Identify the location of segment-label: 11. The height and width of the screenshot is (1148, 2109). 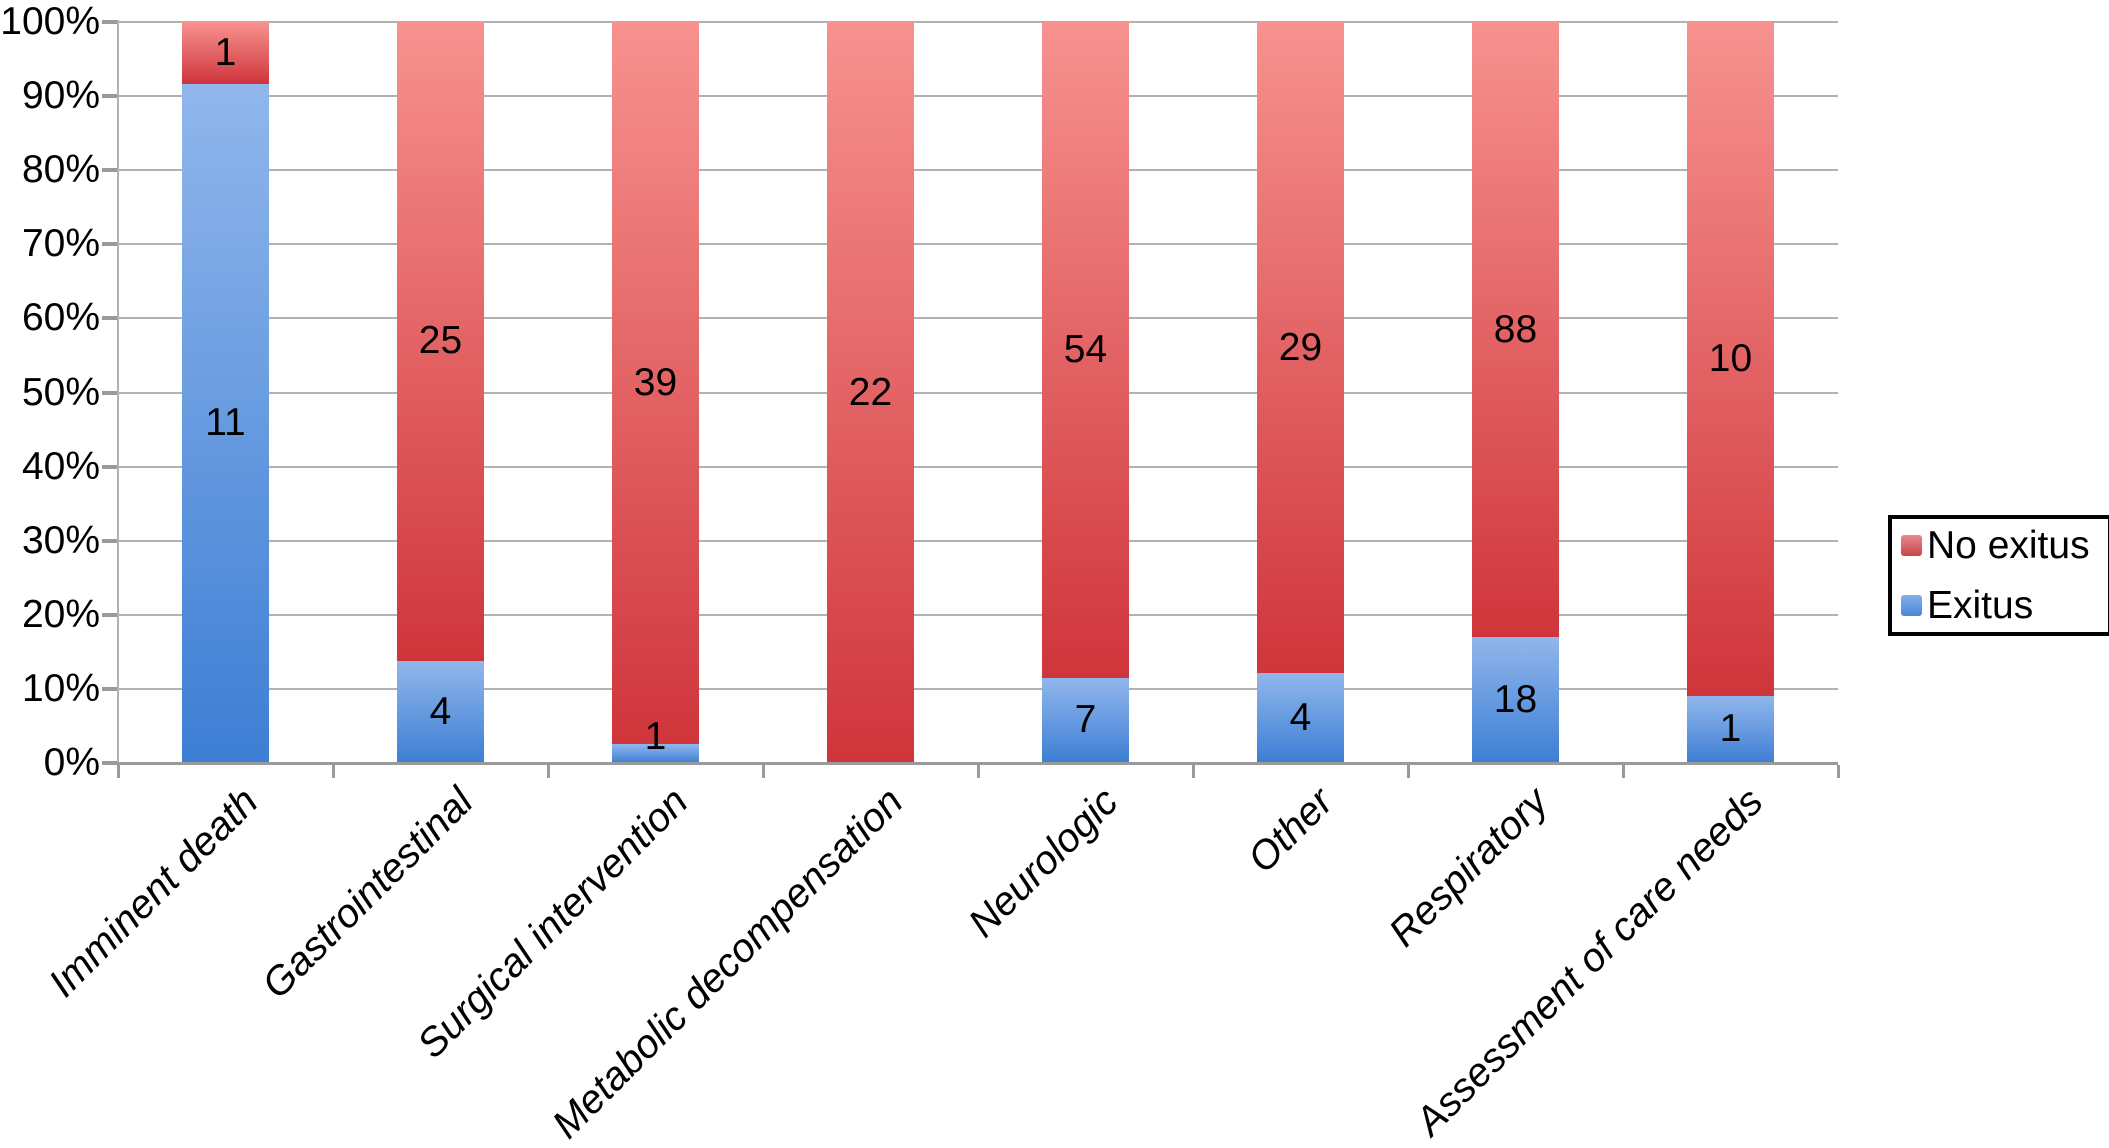
(225, 423).